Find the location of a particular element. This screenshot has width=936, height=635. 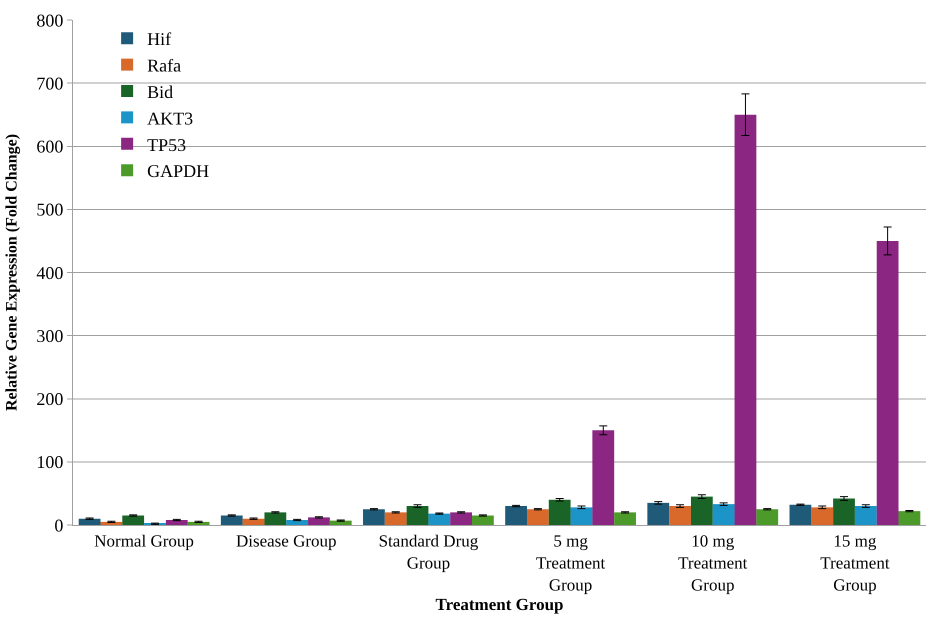

y-tick-label: 800 is located at coordinates (50, 20).